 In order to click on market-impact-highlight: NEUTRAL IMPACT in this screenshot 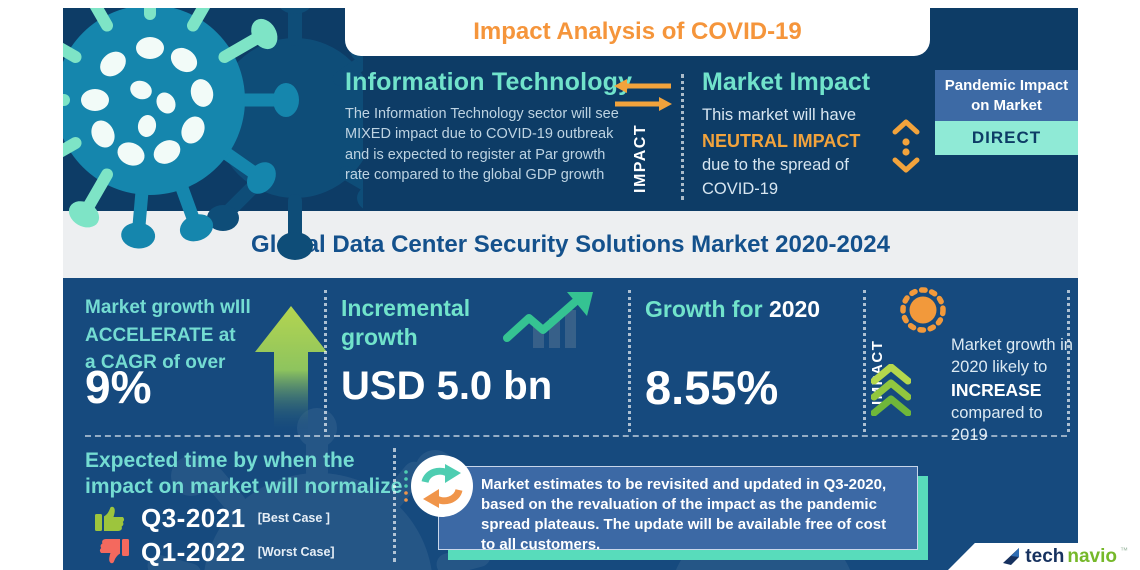, I will do `click(781, 140)`.